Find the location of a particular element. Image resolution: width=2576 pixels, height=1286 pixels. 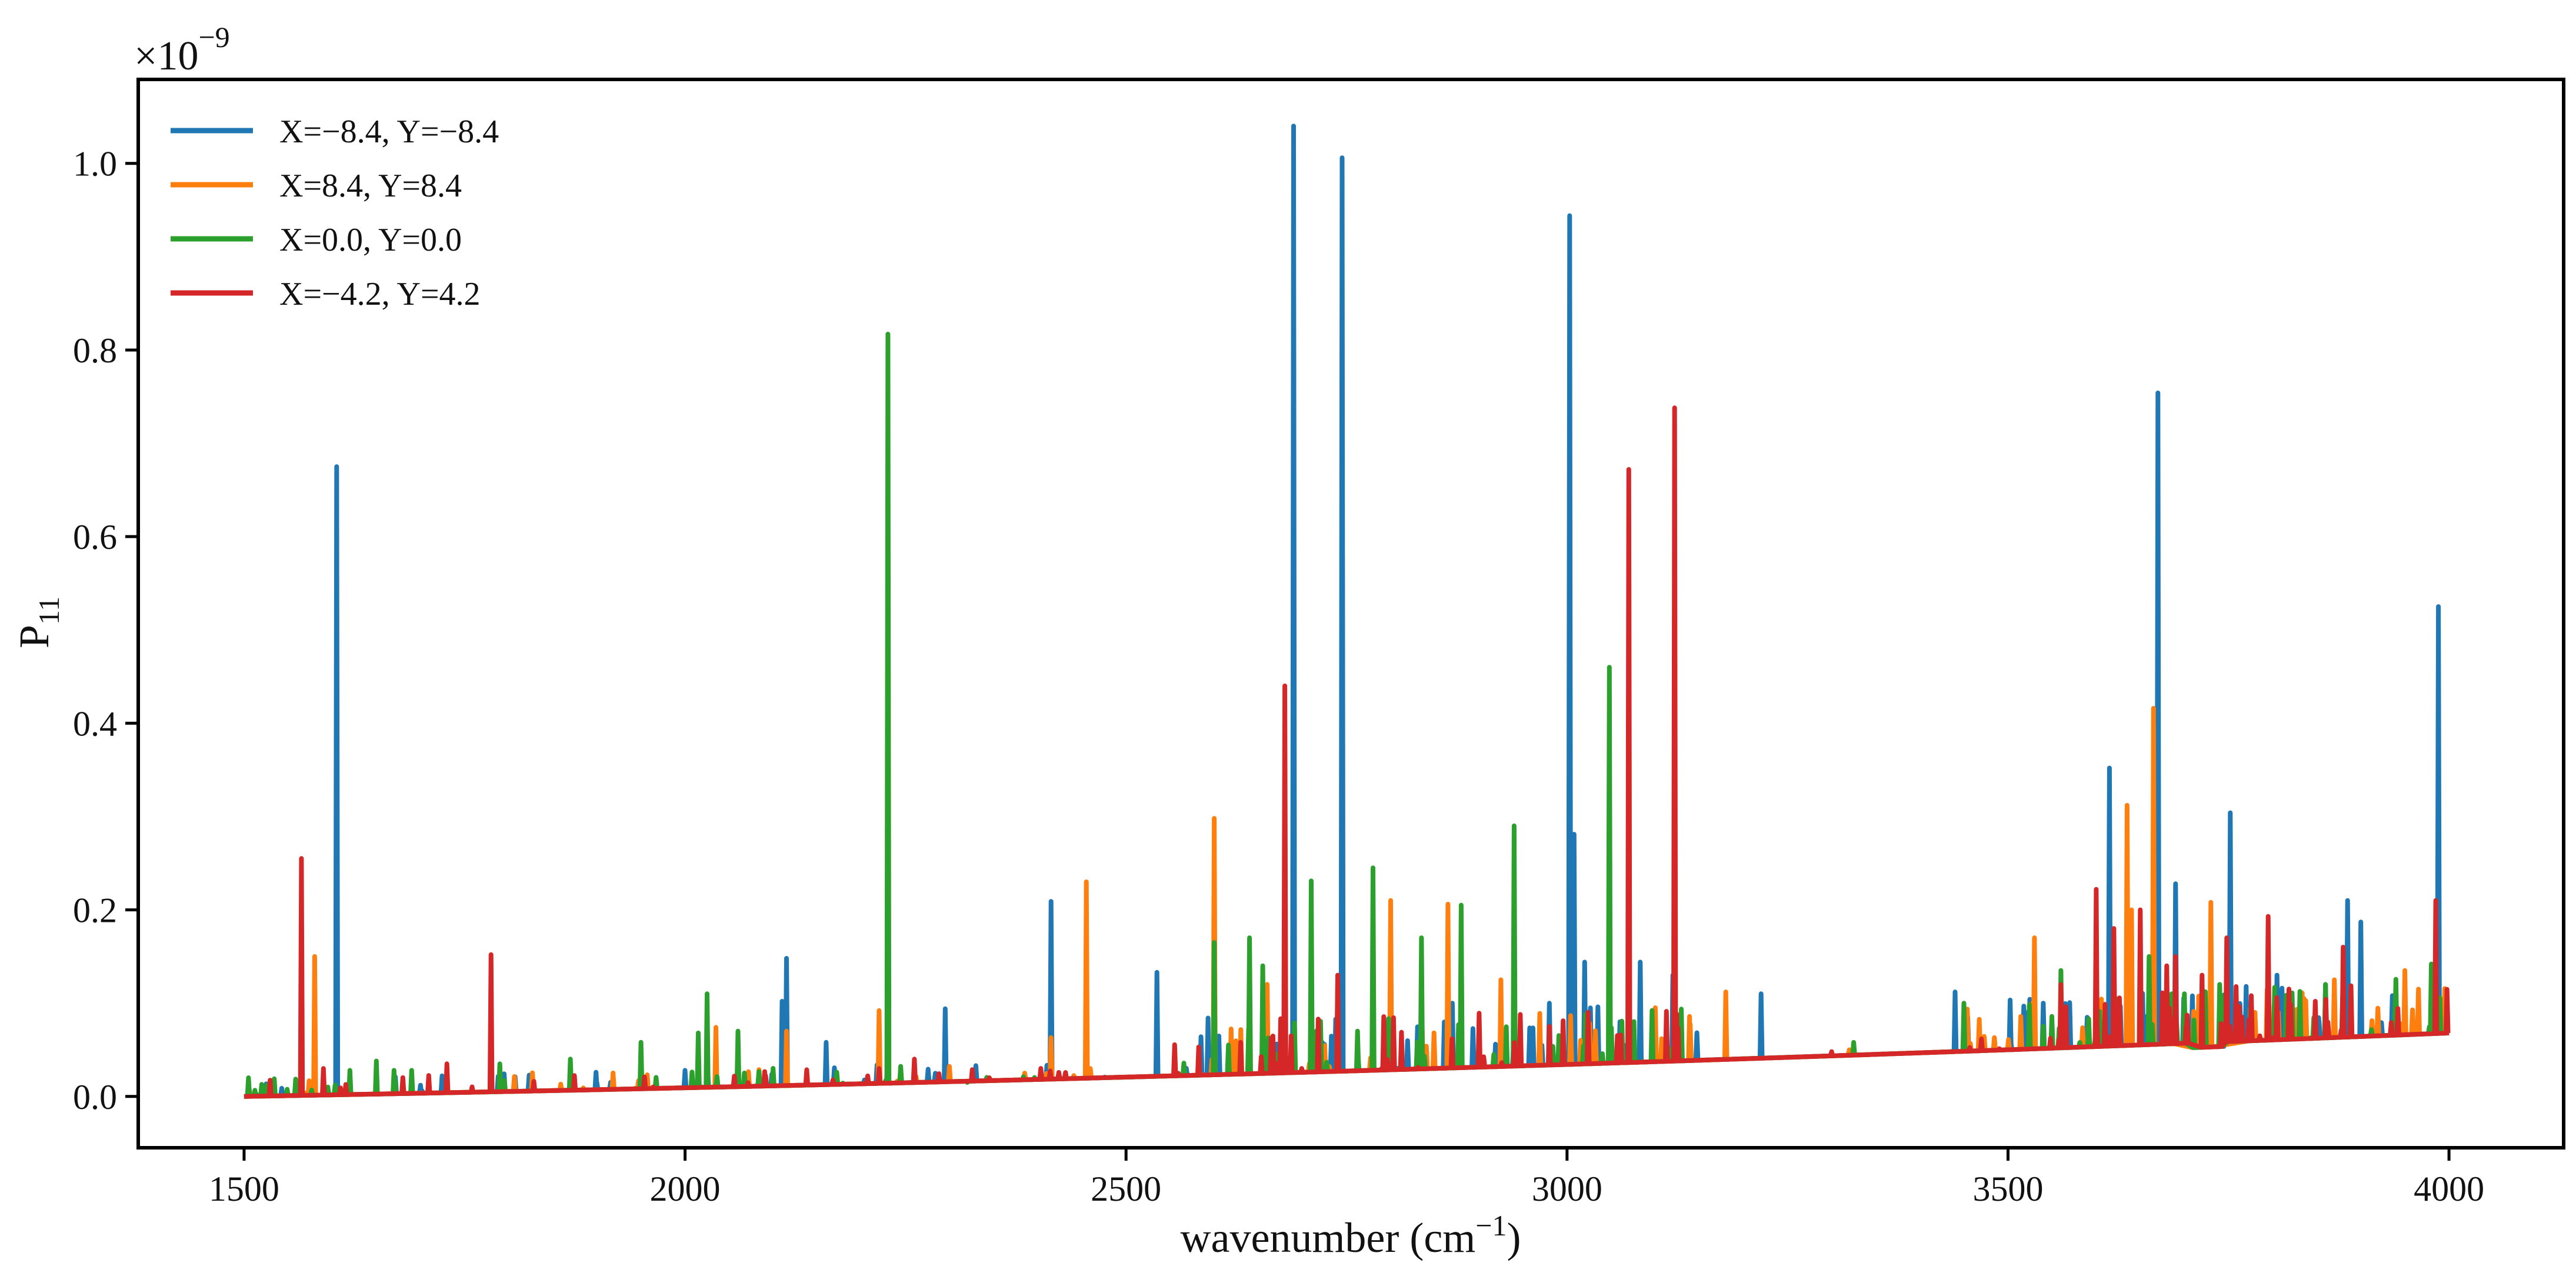

y-tick-label: 0.0 is located at coordinates (95, 1097).